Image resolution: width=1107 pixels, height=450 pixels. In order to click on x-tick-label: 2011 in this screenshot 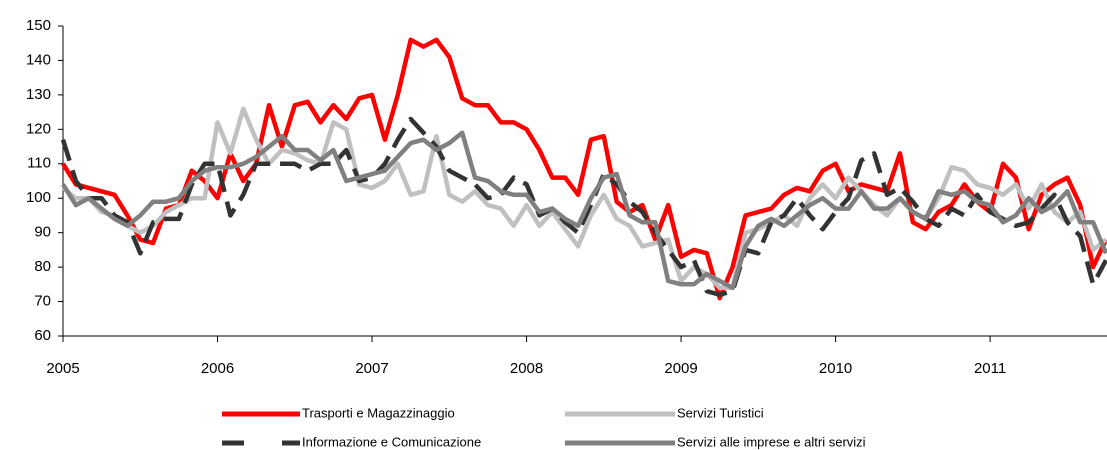, I will do `click(990, 368)`.